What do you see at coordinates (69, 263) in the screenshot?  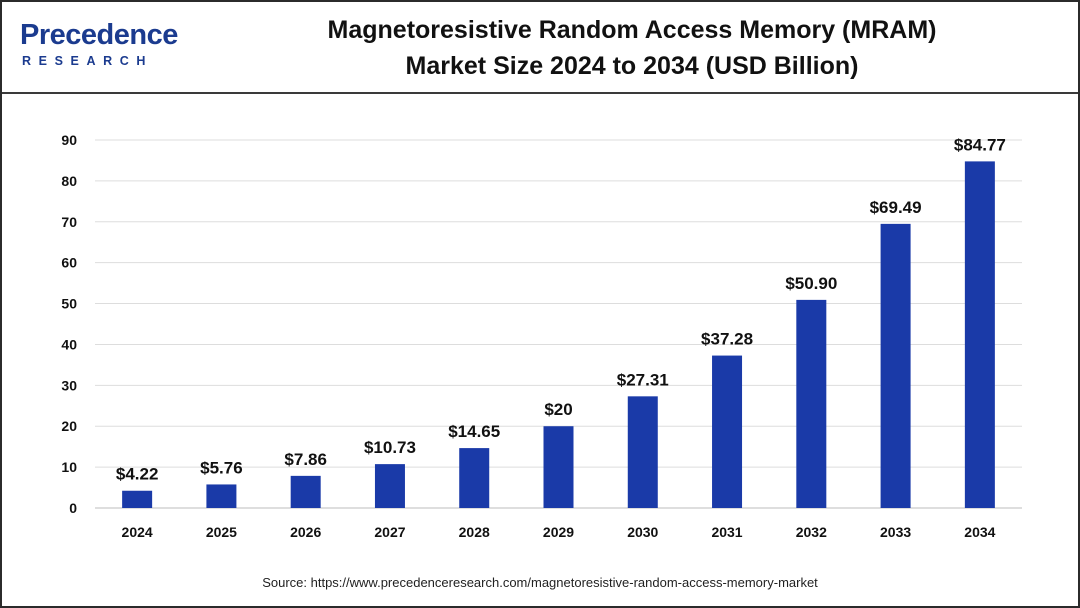 I see `y-tick-label: 60` at bounding box center [69, 263].